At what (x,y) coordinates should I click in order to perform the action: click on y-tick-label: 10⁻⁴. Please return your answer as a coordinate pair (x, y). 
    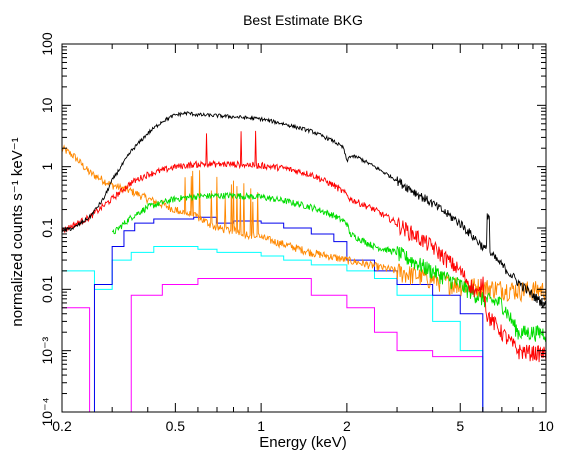
    Looking at the image, I should click on (47, 412).